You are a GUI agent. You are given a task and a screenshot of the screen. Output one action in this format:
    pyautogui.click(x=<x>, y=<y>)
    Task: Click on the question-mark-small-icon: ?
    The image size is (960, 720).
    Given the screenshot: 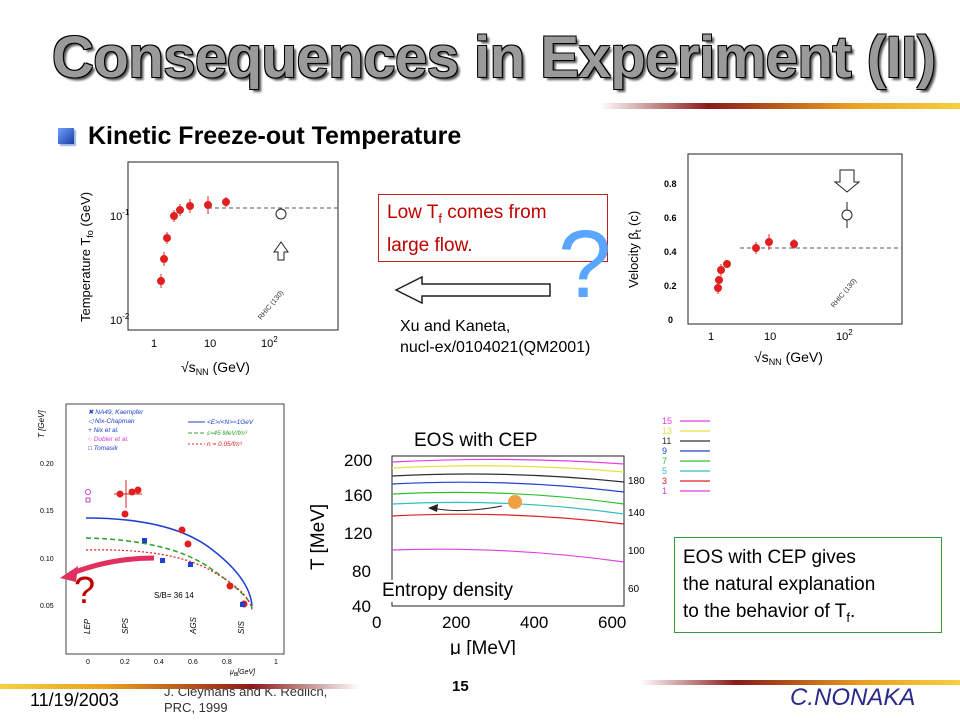 What is the action you would take?
    pyautogui.click(x=85, y=591)
    